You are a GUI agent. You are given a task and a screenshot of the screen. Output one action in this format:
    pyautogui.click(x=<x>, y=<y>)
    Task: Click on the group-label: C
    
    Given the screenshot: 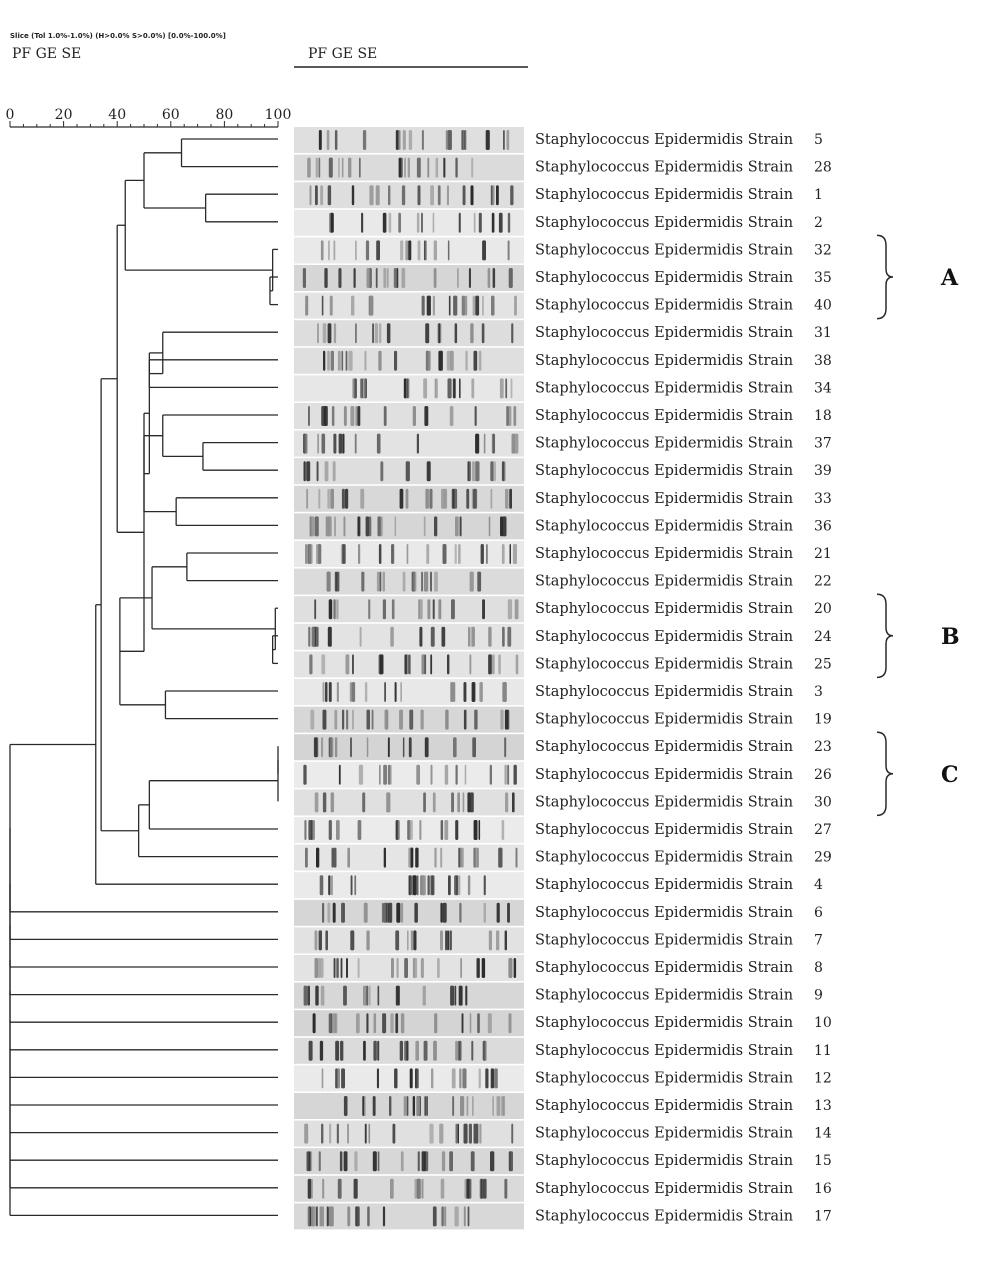 What is the action you would take?
    pyautogui.click(x=950, y=775)
    